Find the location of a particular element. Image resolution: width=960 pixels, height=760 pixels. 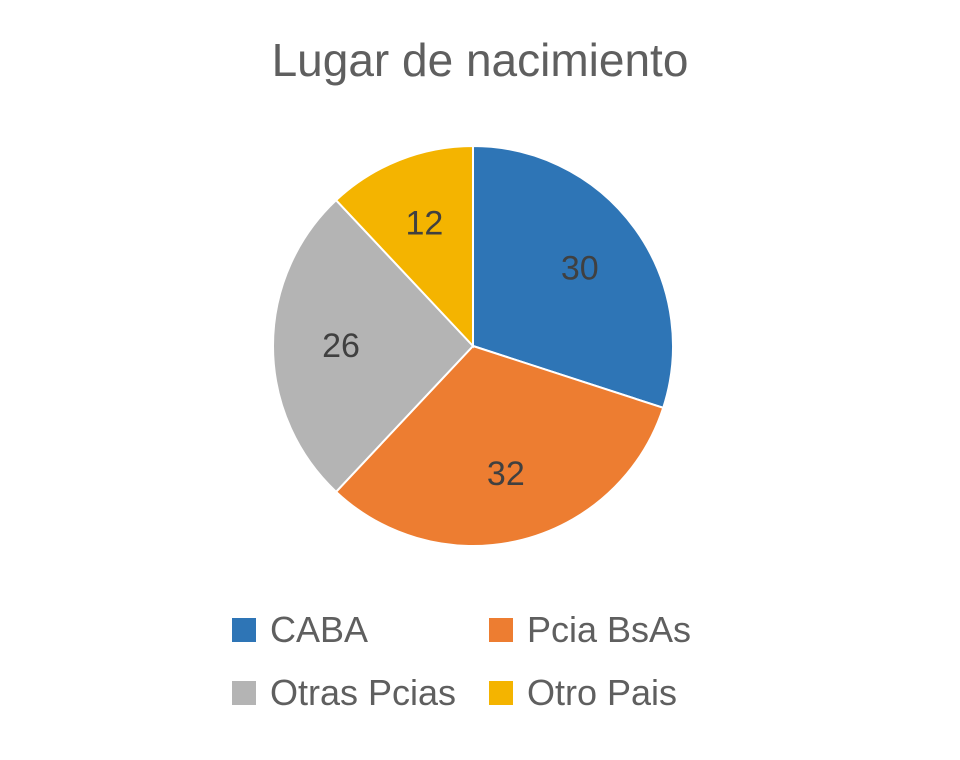

legend-label: Otras Pcias is located at coordinates (363, 692).